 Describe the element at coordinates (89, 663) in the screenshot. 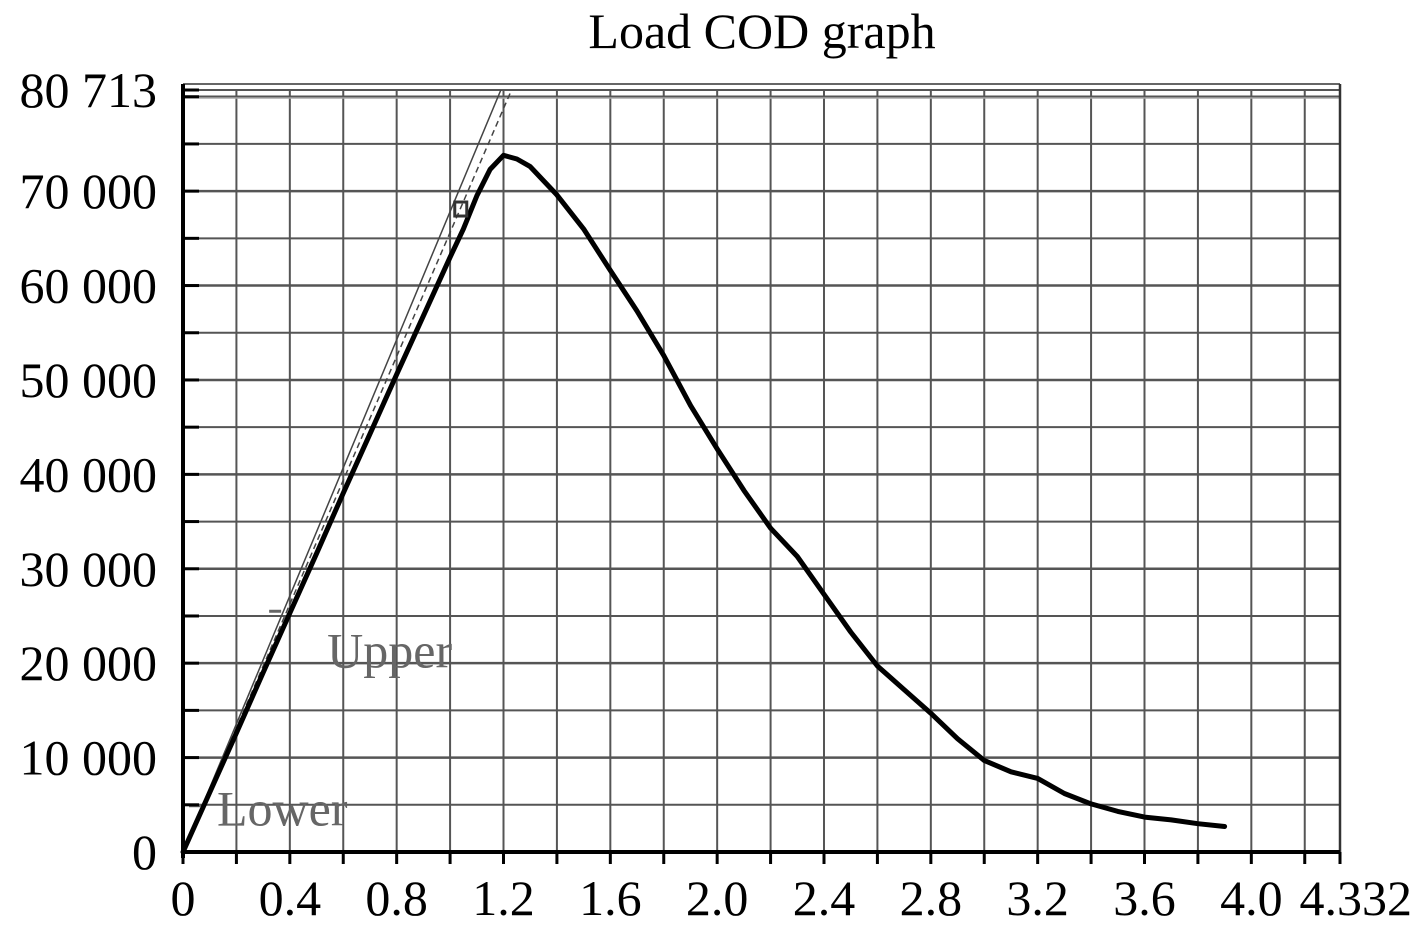

I see `y-tick-label: 20 000` at that location.